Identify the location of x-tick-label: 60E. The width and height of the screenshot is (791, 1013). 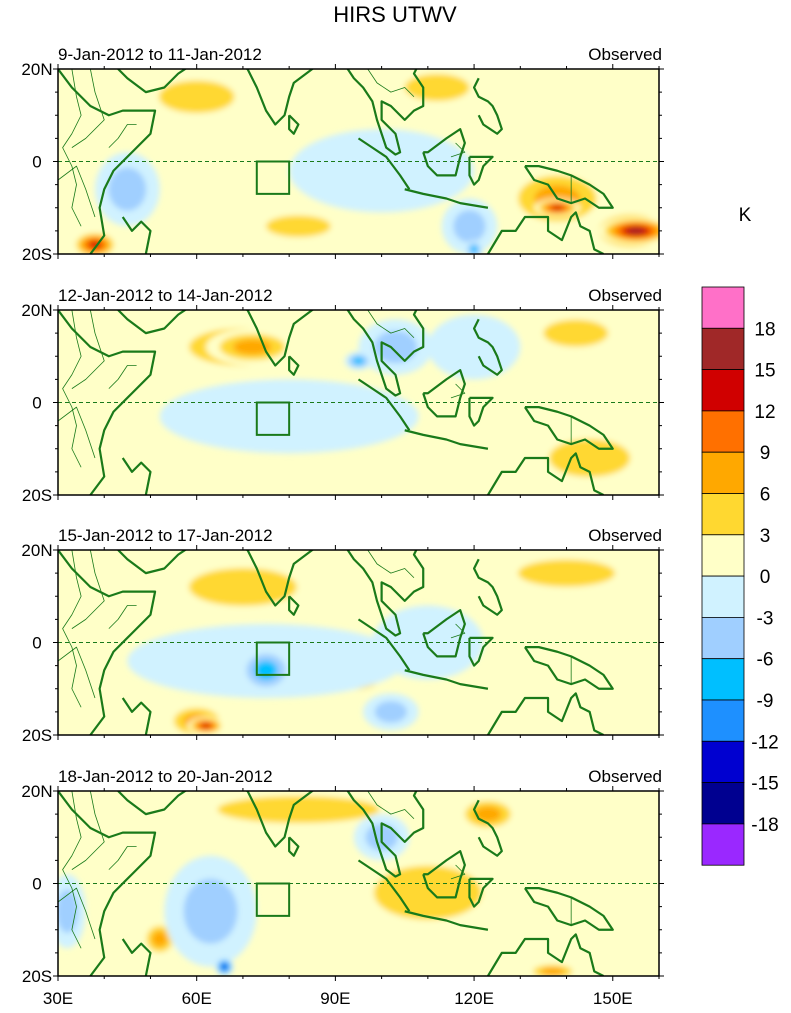
(197, 998).